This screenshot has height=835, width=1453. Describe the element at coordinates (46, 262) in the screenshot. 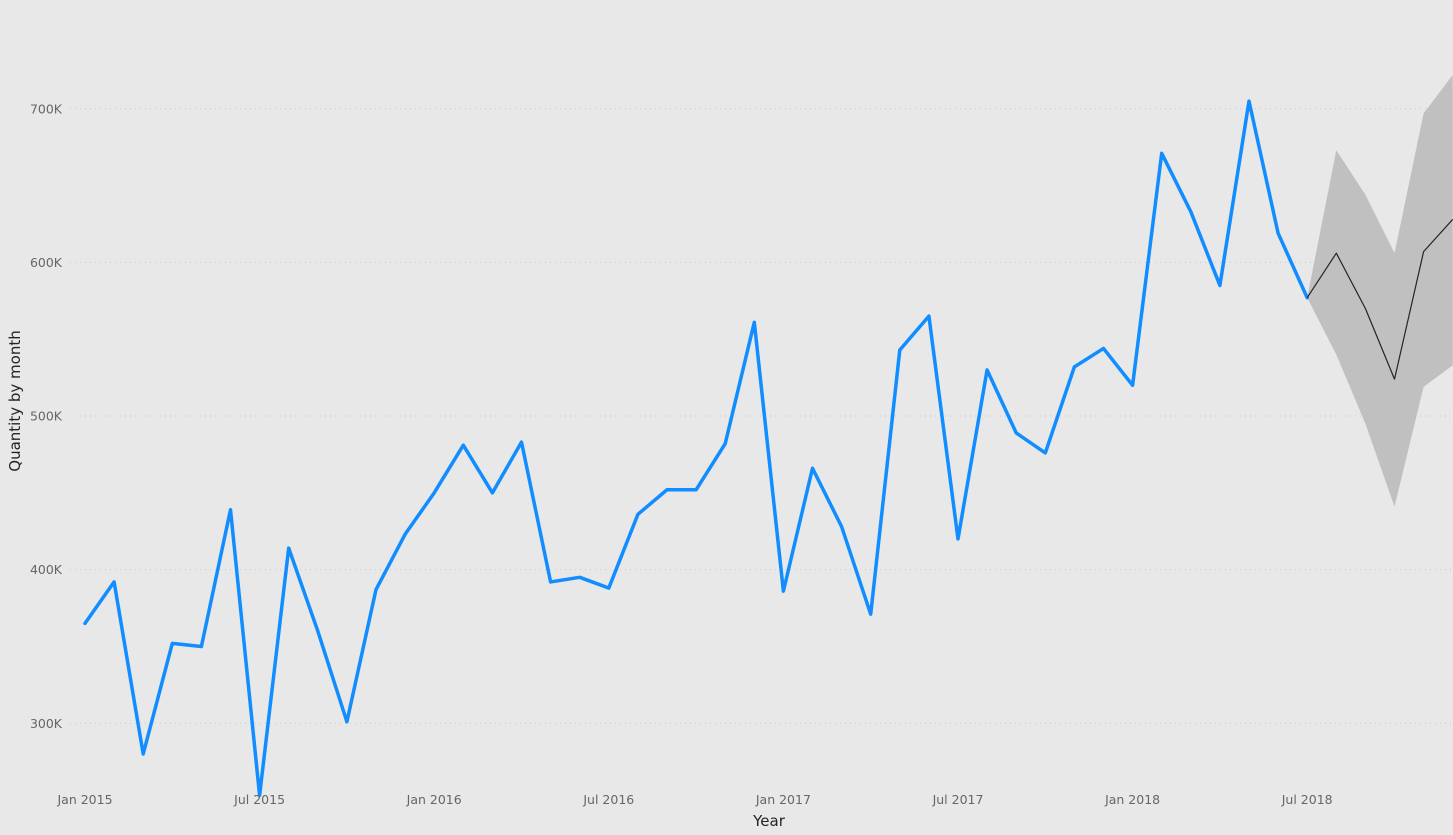

I see `y-tick-label: 600K` at that location.